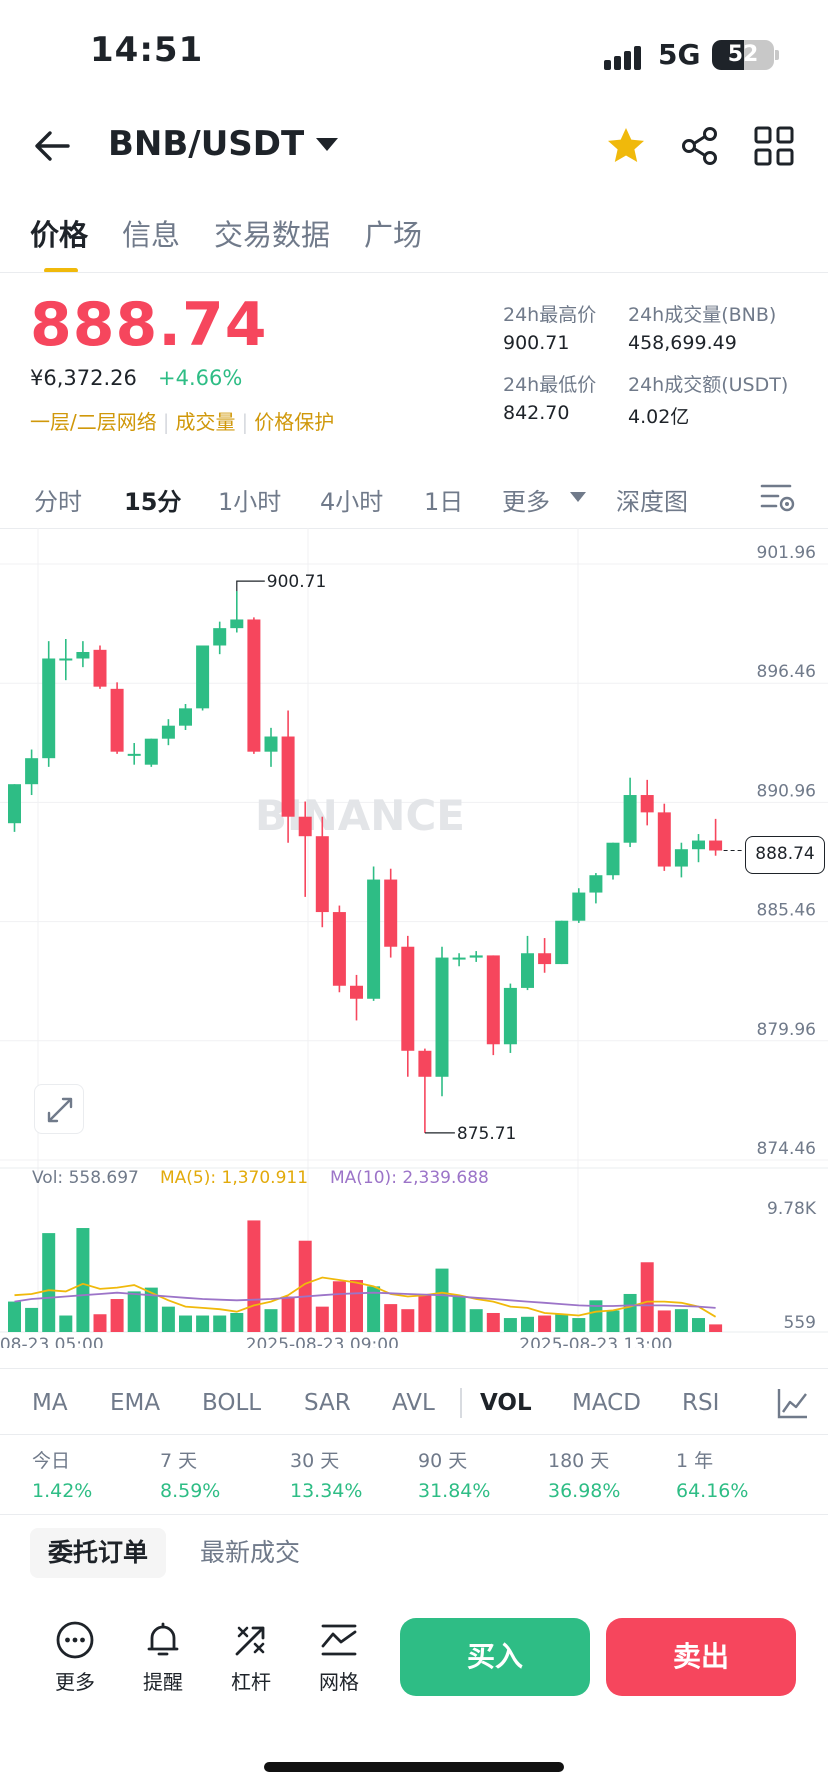 The image size is (828, 1792). Describe the element at coordinates (786, 1030) in the screenshot. I see `price-scale-label: 879.96` at that location.